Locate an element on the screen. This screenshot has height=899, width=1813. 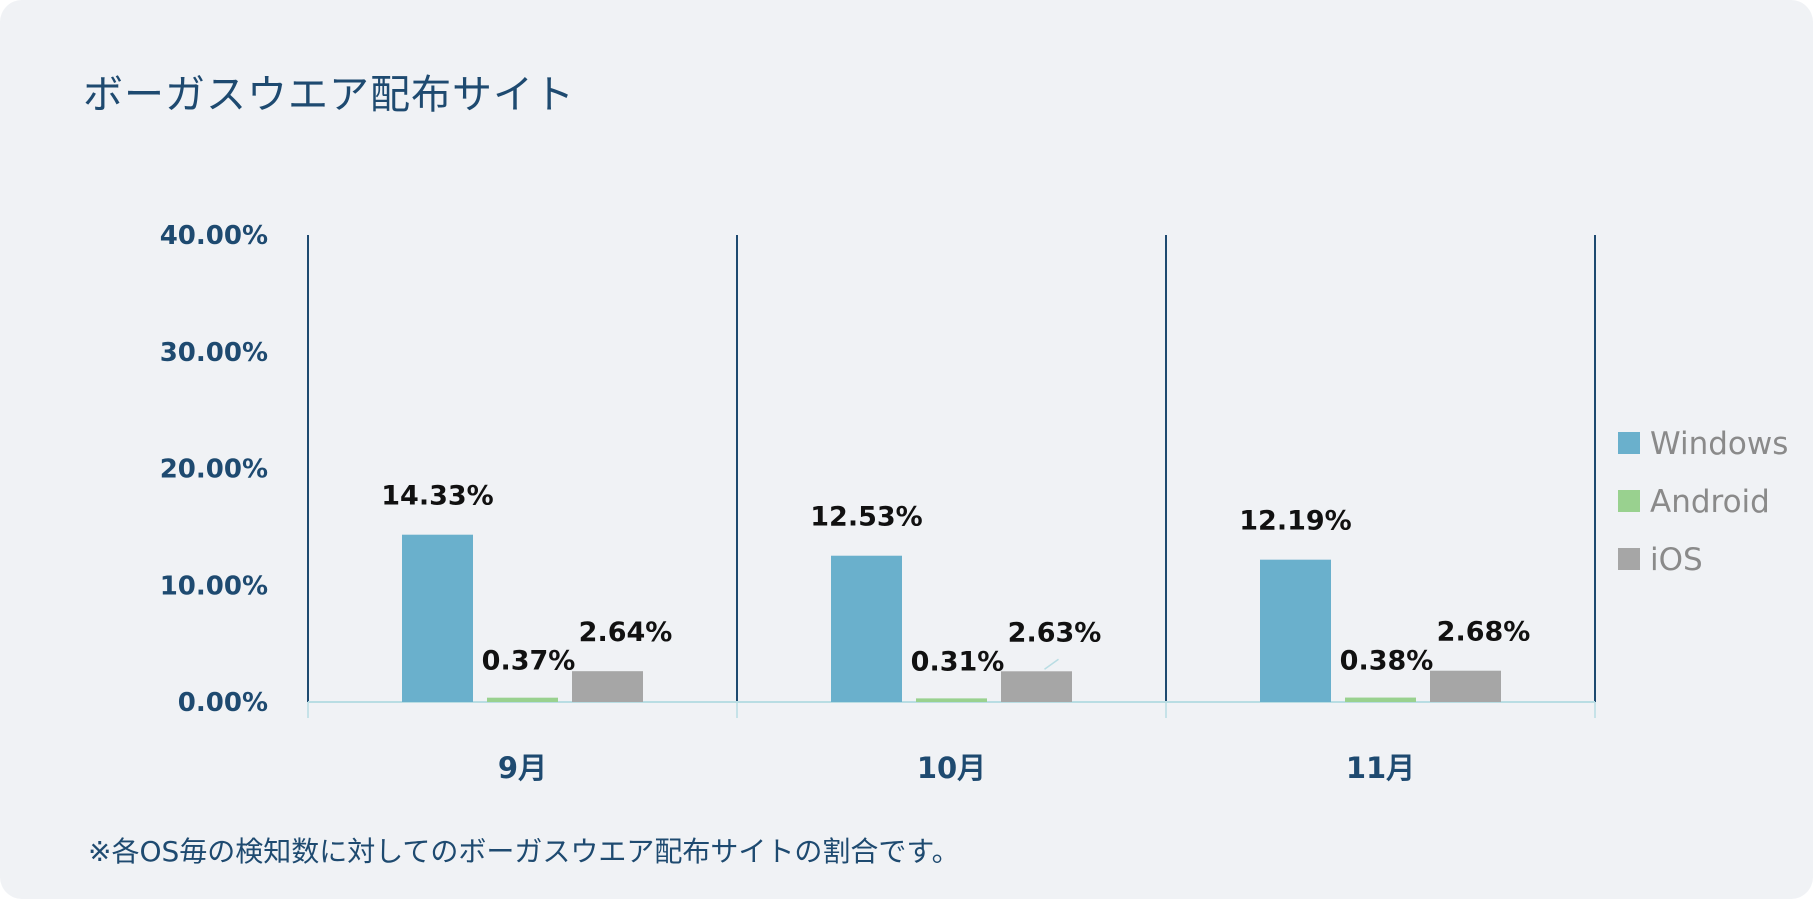
y-tick-label: 40.00% is located at coordinates (214, 236).